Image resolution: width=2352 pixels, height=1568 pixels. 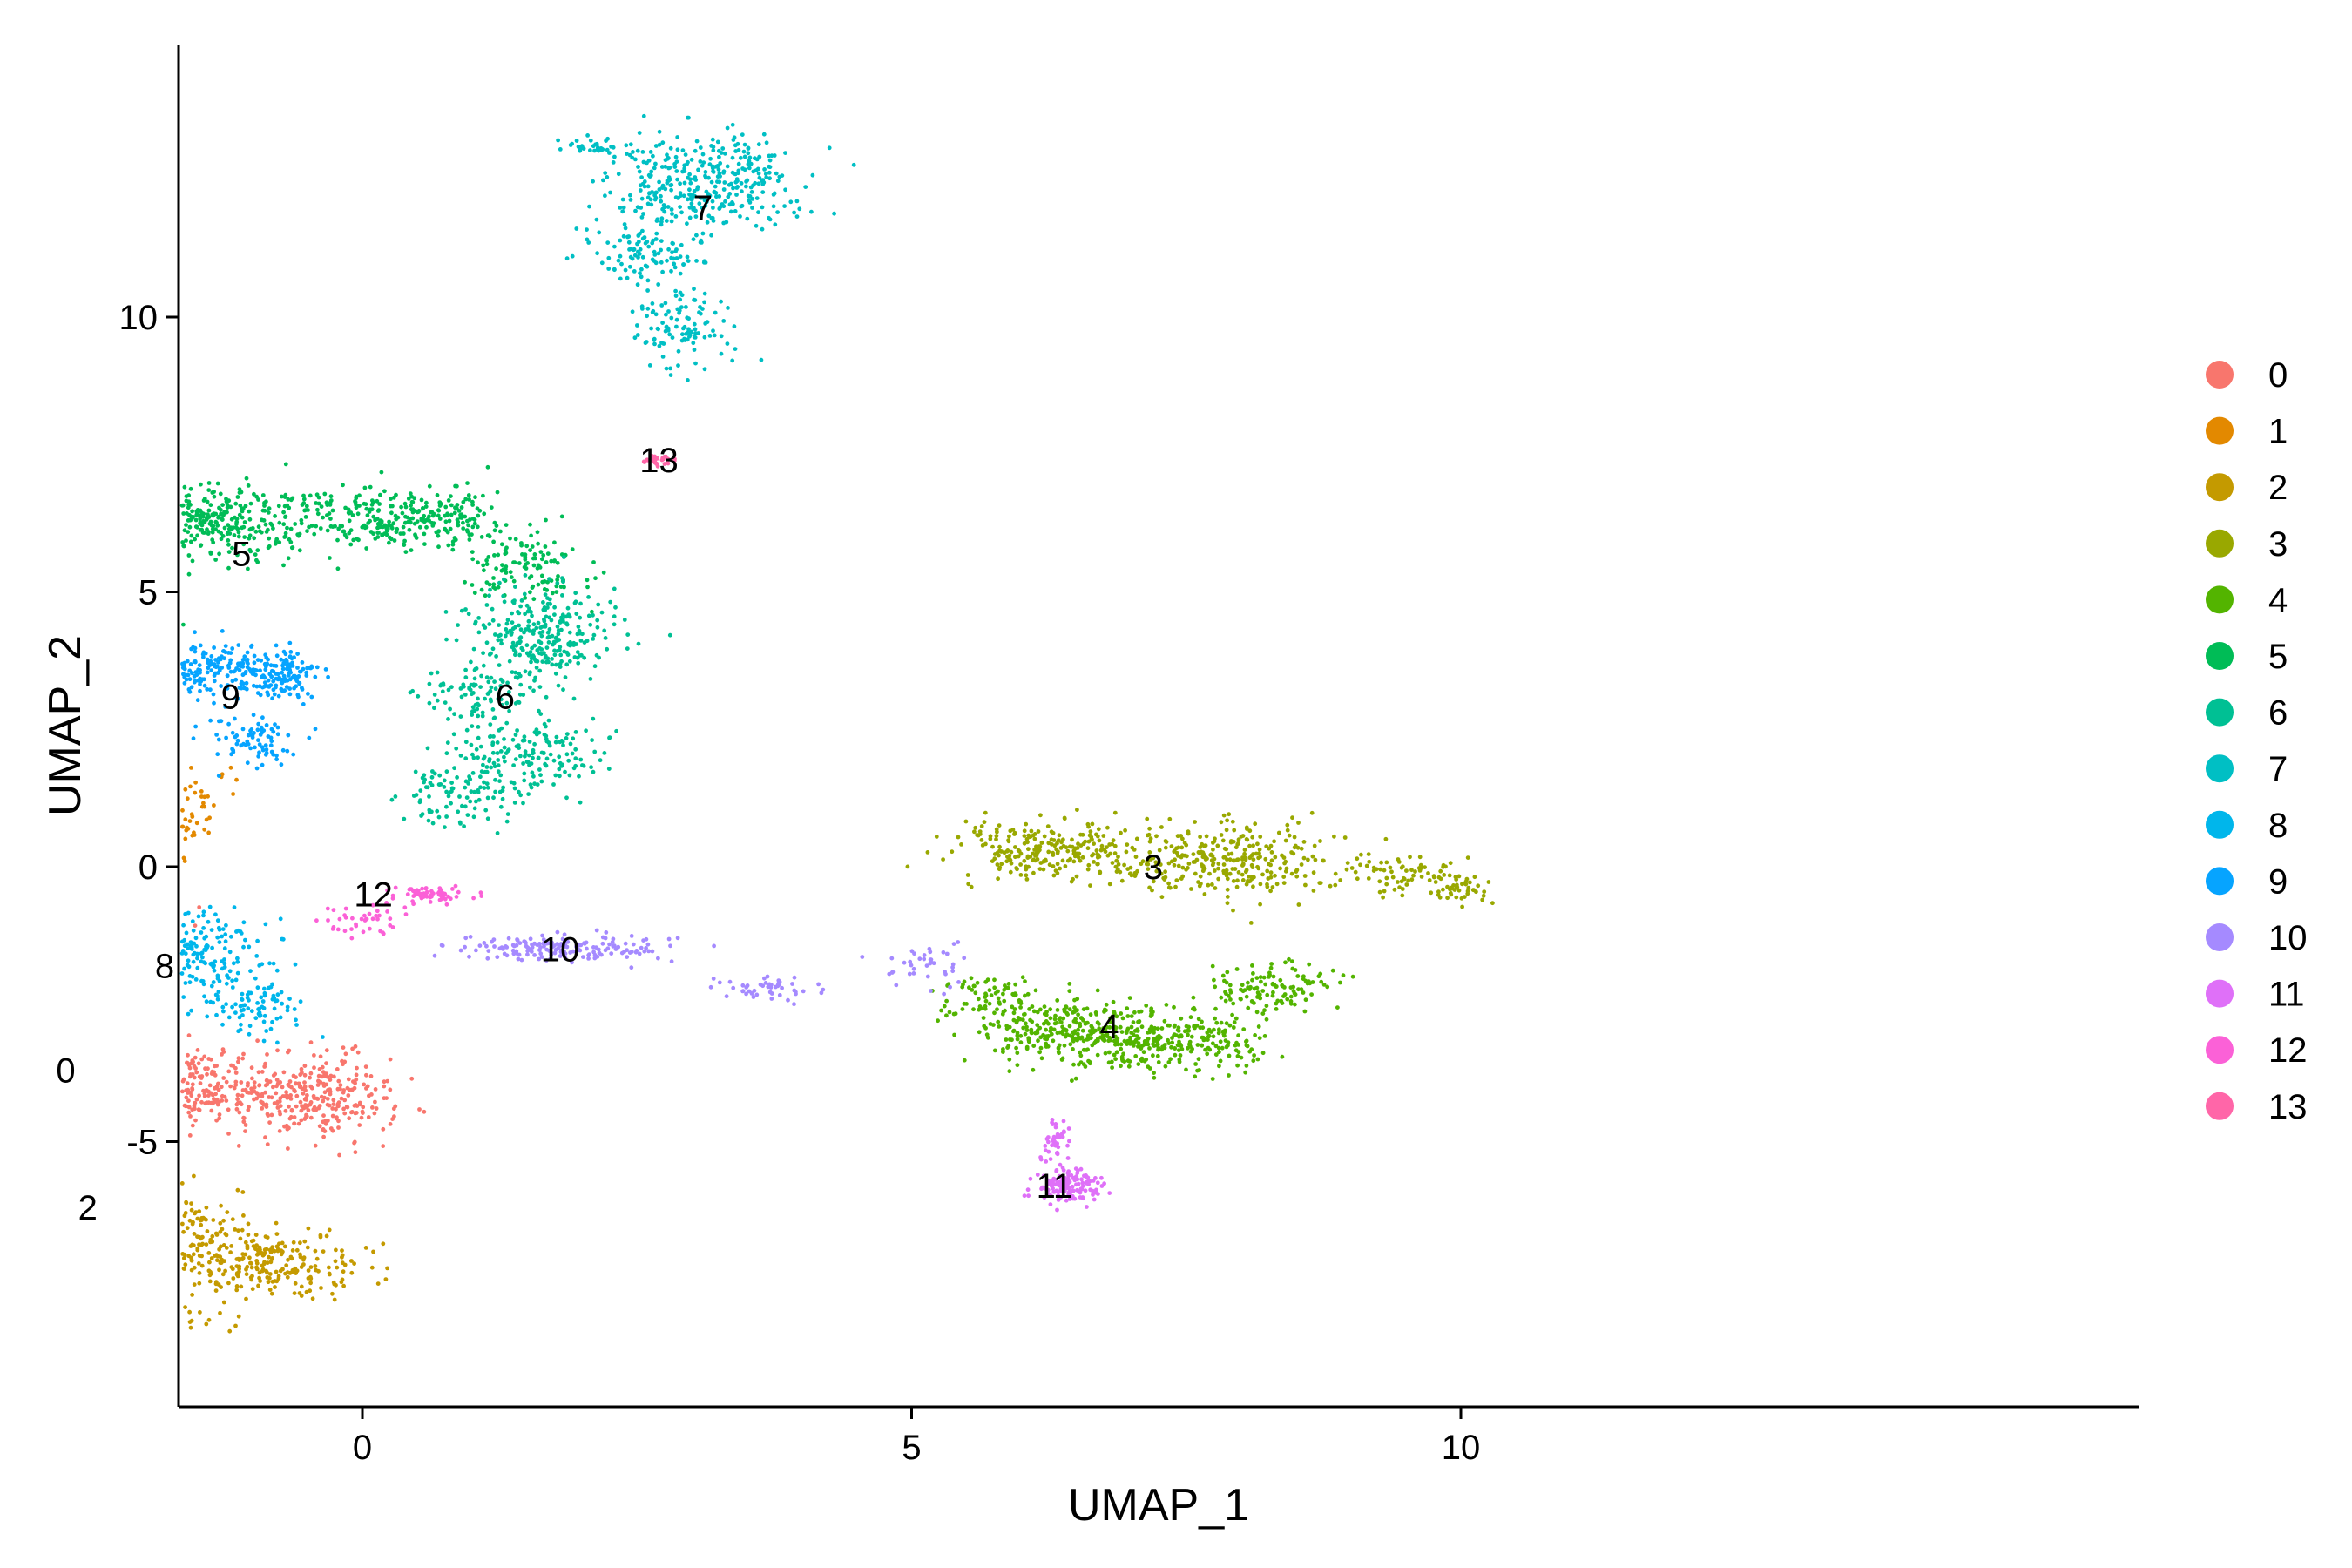 I want to click on cluster-1-point, so click(x=187, y=827).